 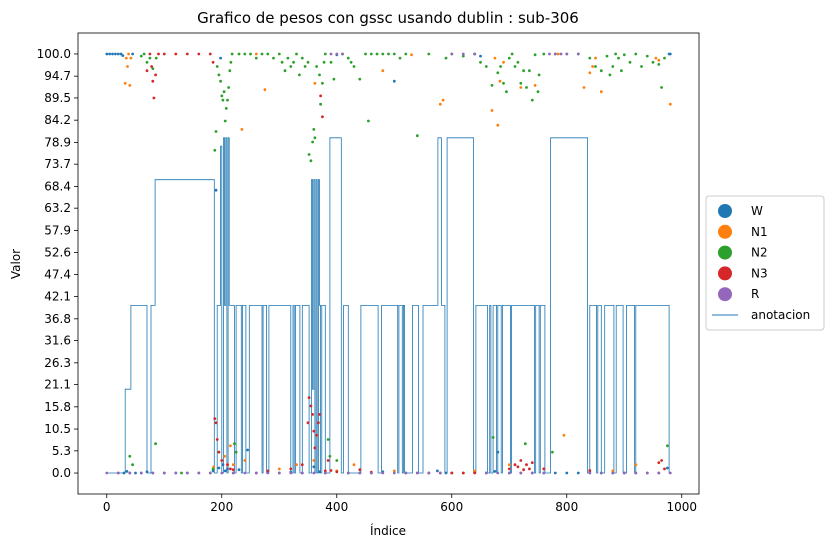 I want to click on legend-box, so click(x=765, y=263).